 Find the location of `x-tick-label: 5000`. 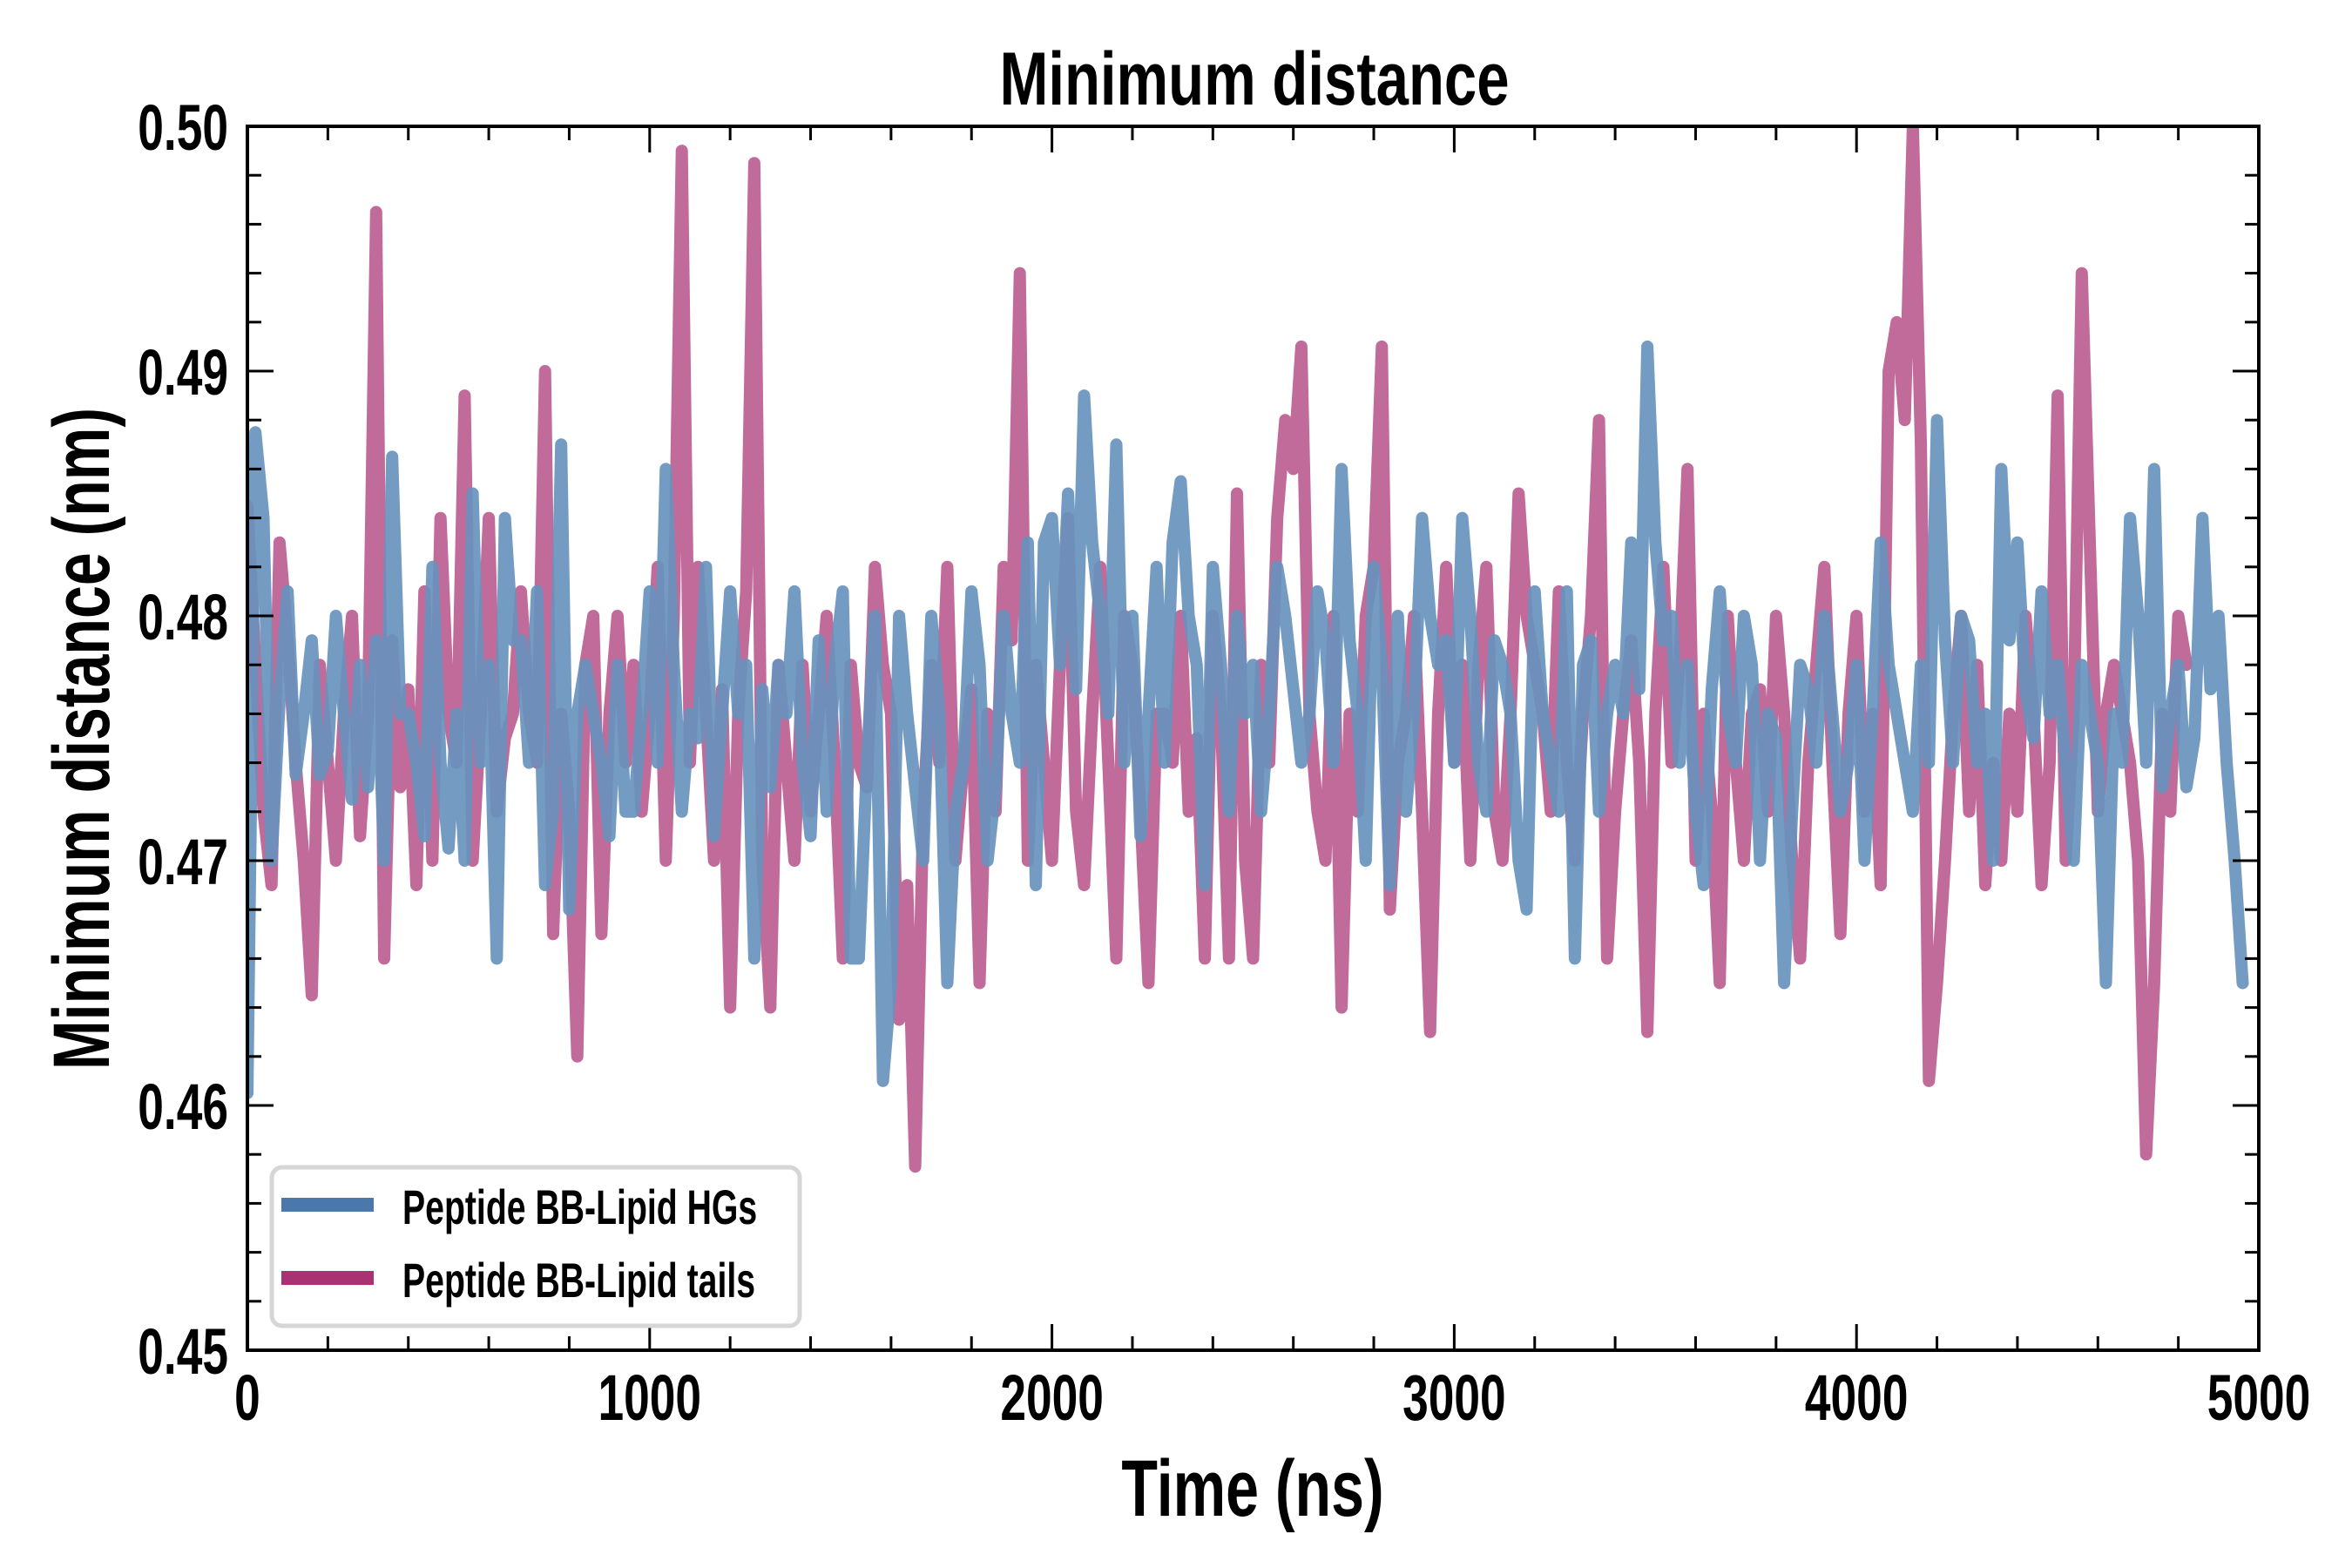

x-tick-label: 5000 is located at coordinates (2259, 1398).